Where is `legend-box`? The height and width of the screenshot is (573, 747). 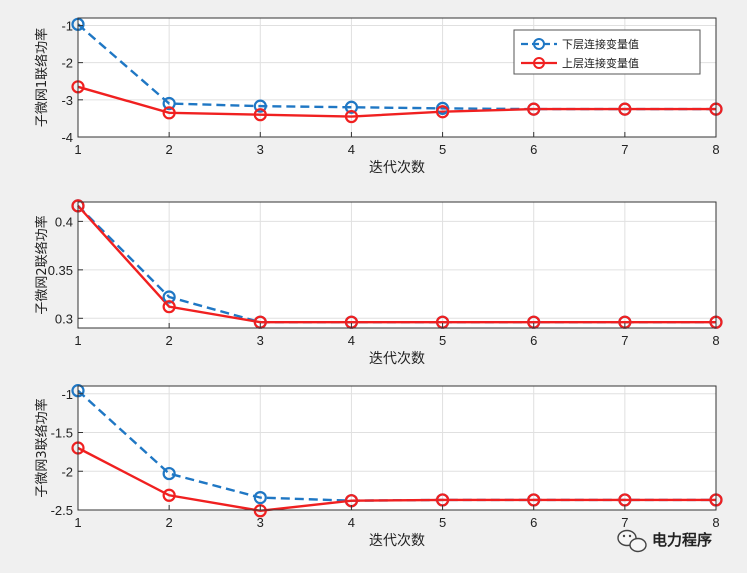 legend-box is located at coordinates (607, 52).